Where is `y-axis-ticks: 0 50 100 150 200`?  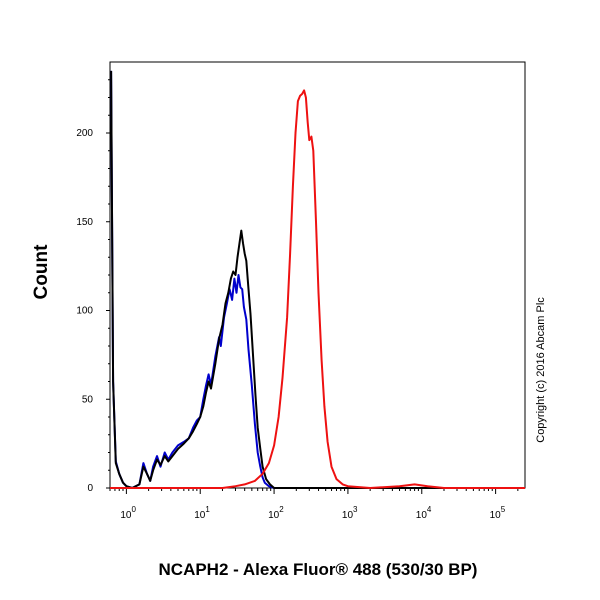
y-axis-ticks: 0 50 100 150 200 is located at coordinates (93, 286).